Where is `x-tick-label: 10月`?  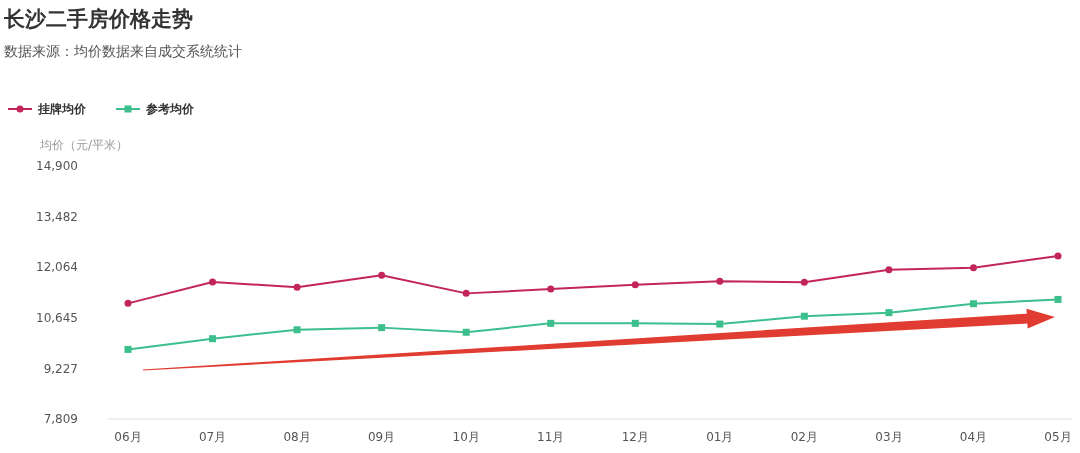 x-tick-label: 10月 is located at coordinates (466, 437).